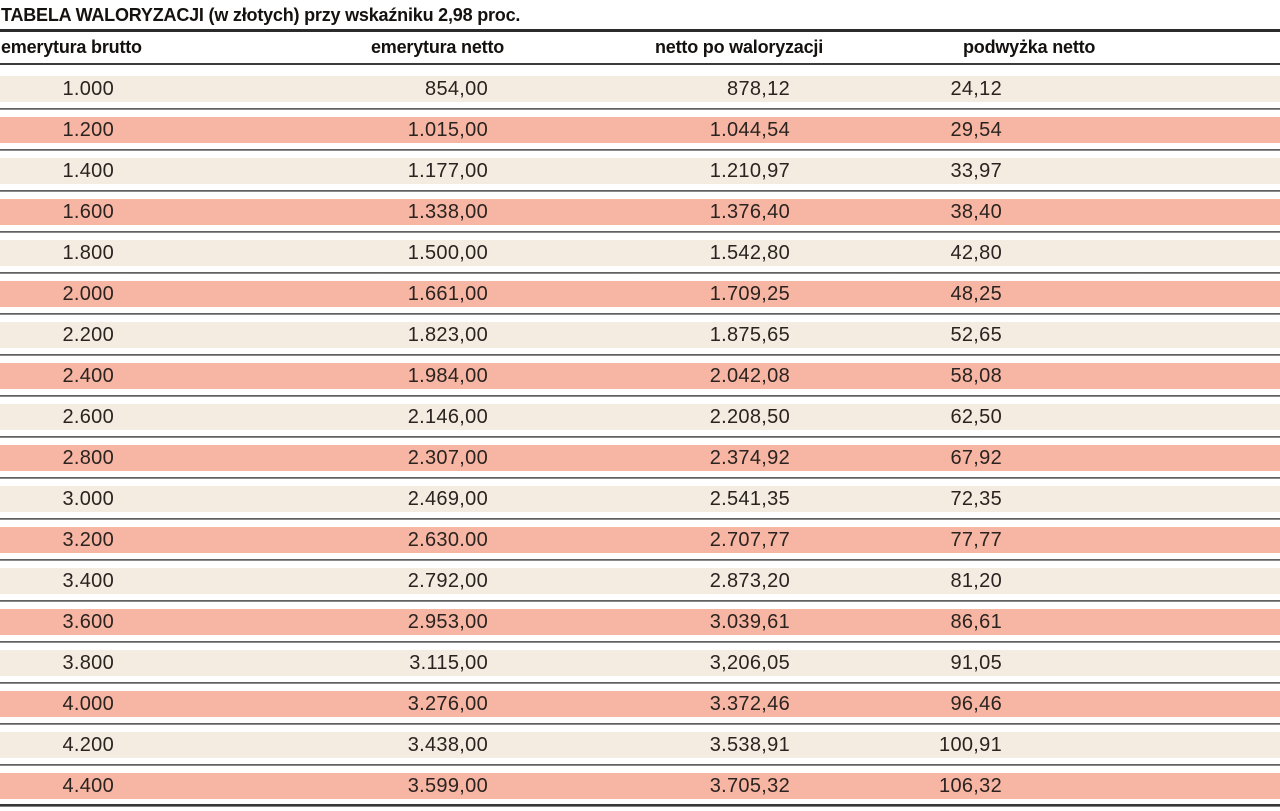  What do you see at coordinates (640, 294) in the screenshot?
I see `table-row: 2.000 1.661,00 1.709,25 48,25` at bounding box center [640, 294].